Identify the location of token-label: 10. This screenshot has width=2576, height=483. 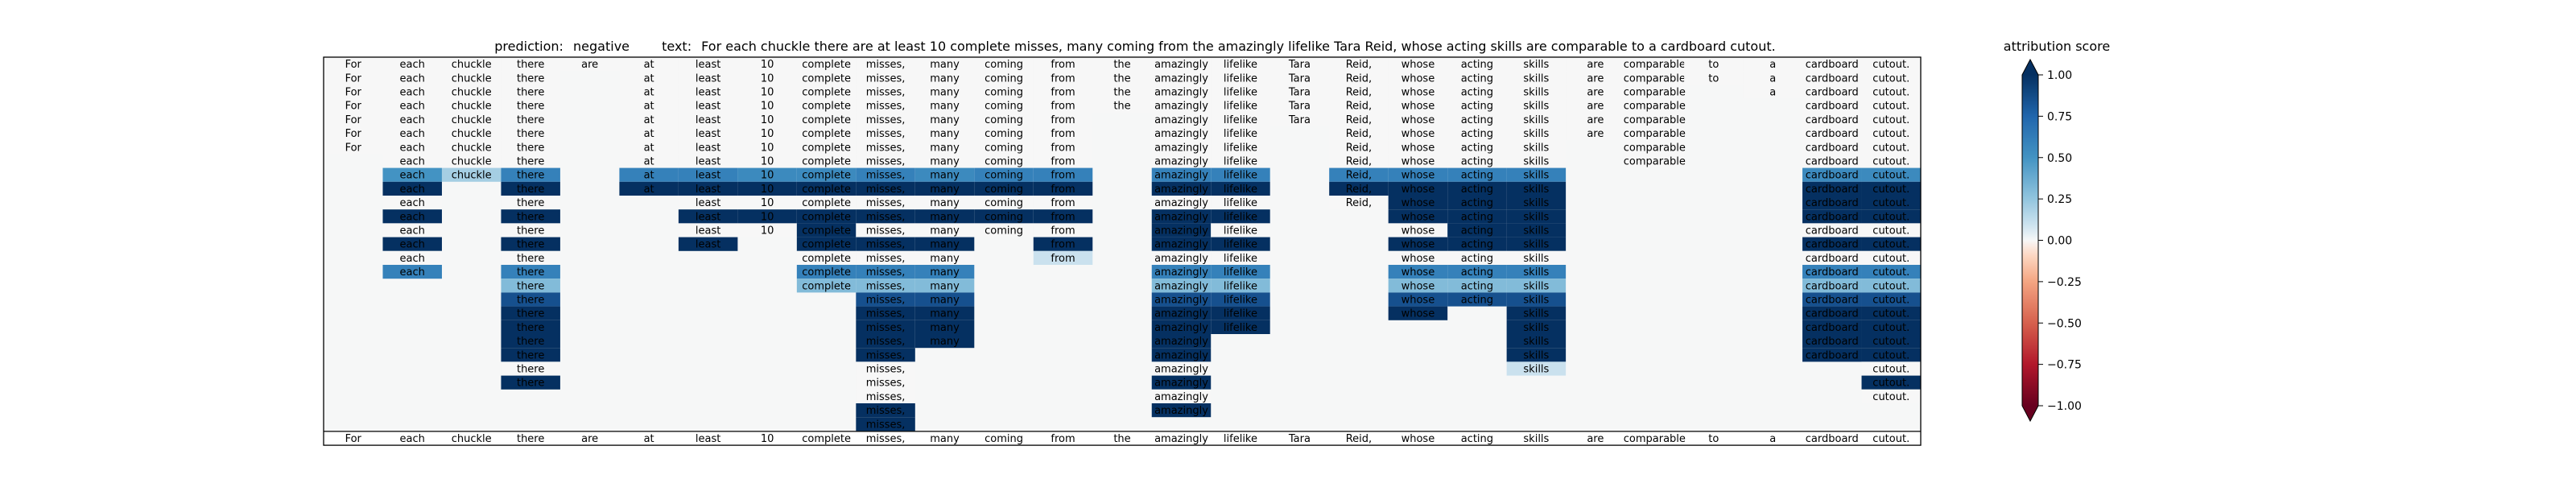
(767, 439).